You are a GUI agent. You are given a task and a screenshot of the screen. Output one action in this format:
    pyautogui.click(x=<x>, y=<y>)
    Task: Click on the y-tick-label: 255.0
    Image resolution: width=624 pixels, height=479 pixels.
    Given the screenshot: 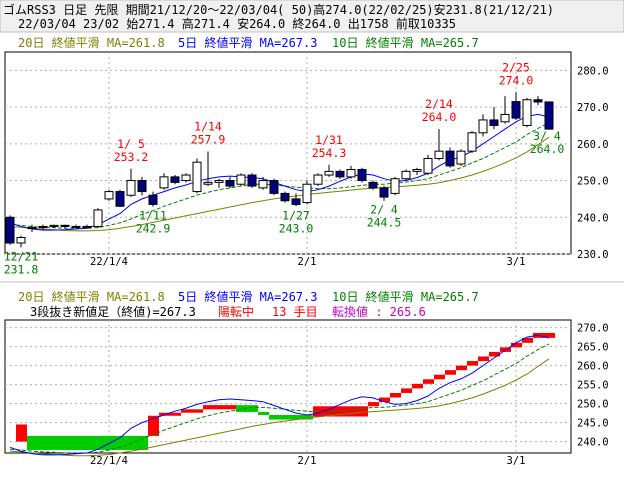 What is the action you would take?
    pyautogui.click(x=593, y=386)
    